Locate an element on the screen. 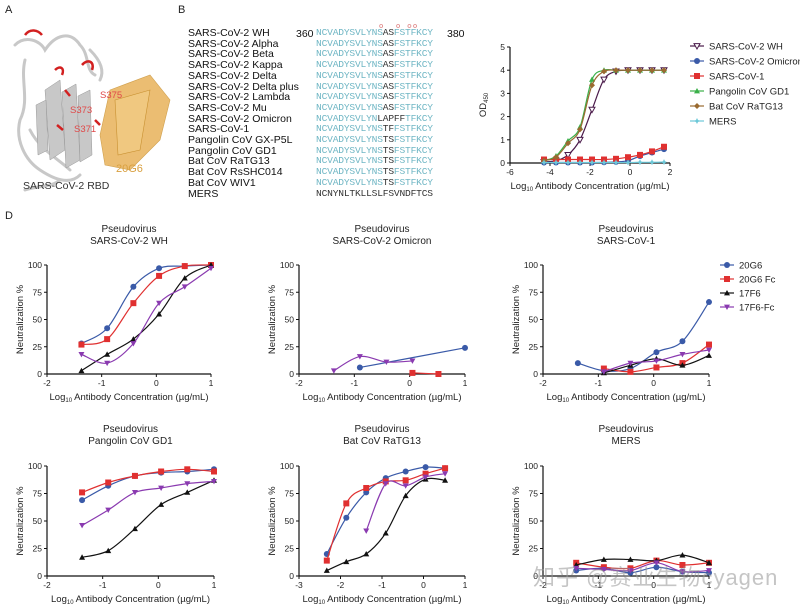 Image resolution: width=800 pixels, height=608 pixels. alignment-row-sequence: NCVADYSVLYNSTFFSTFKCY is located at coordinates (374, 129).